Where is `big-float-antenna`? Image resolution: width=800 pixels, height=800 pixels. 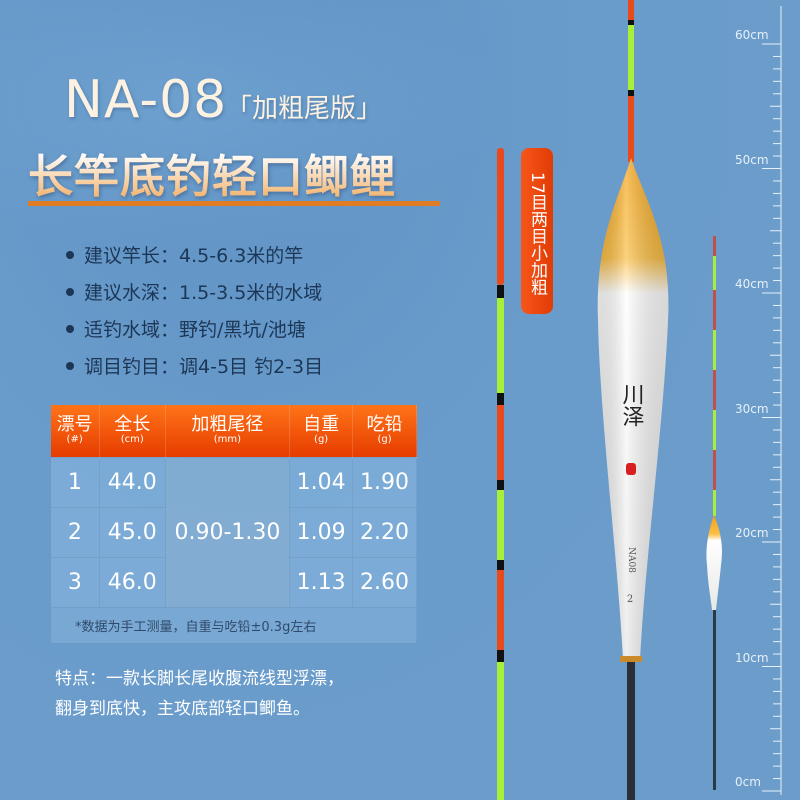 big-float-antenna is located at coordinates (631, 81).